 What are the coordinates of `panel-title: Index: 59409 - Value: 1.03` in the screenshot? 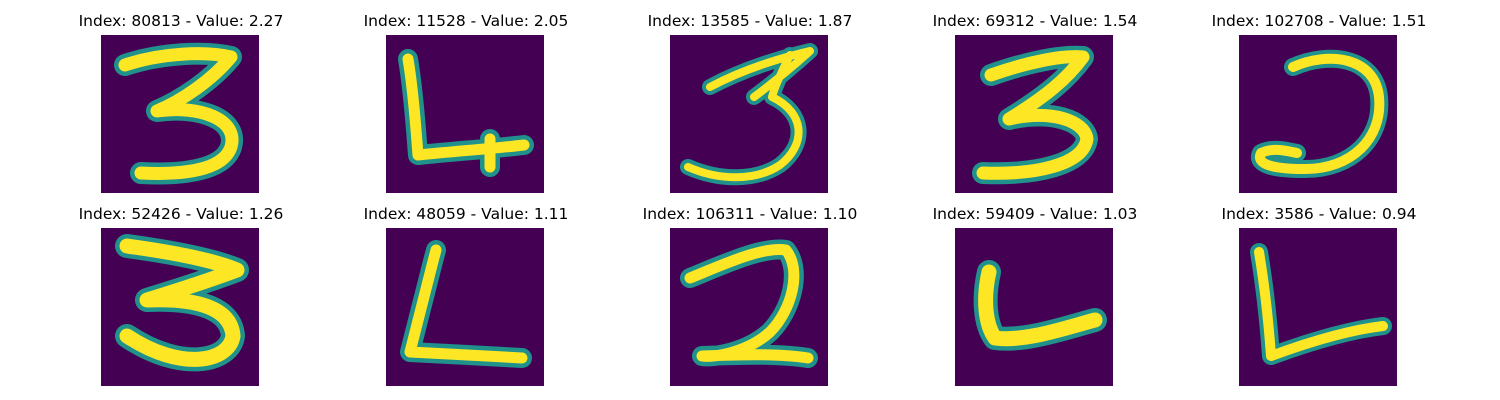 It's located at (1035, 214).